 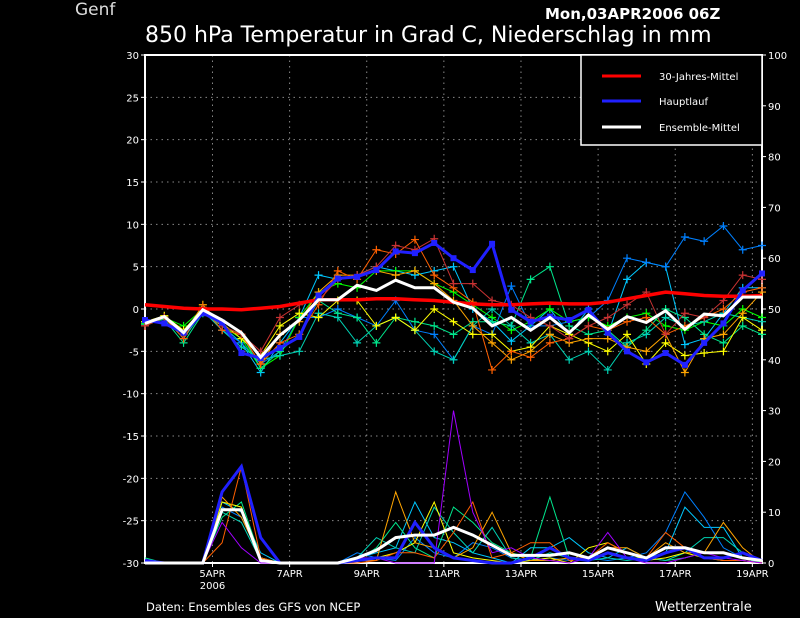 What do you see at coordinates (95, 10) in the screenshot?
I see `location-label: Genf` at bounding box center [95, 10].